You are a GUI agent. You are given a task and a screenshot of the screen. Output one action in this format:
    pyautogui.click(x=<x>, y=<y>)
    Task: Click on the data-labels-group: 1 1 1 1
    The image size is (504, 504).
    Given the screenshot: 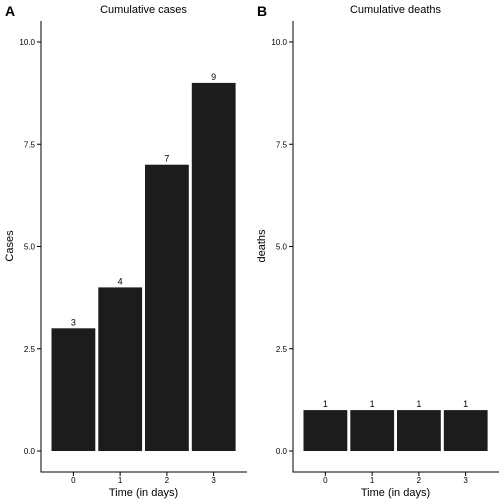 What is the action you would take?
    pyautogui.click(x=395, y=404)
    